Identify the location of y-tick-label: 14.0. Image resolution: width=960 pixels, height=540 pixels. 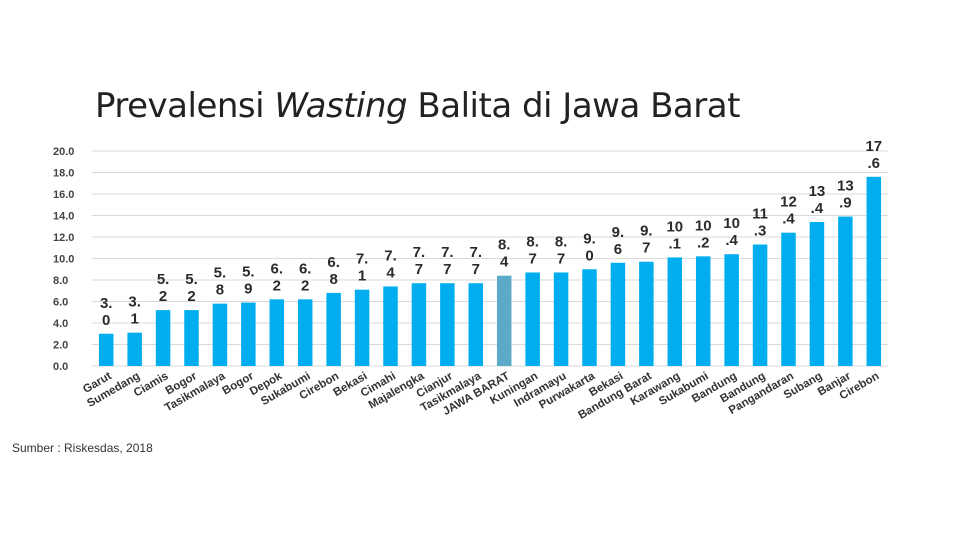
(63, 217).